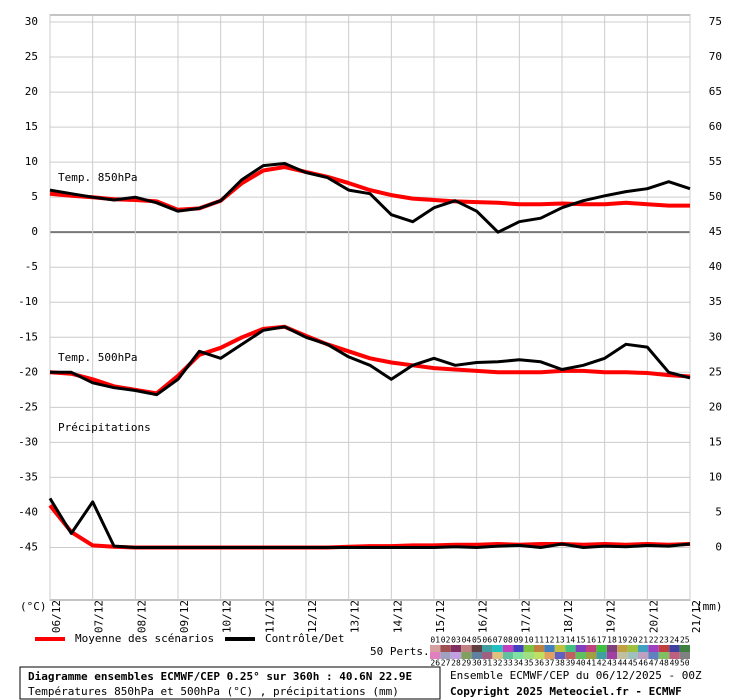  What do you see at coordinates (529, 663) in the screenshot?
I see `perturbation-name: 35` at bounding box center [529, 663].